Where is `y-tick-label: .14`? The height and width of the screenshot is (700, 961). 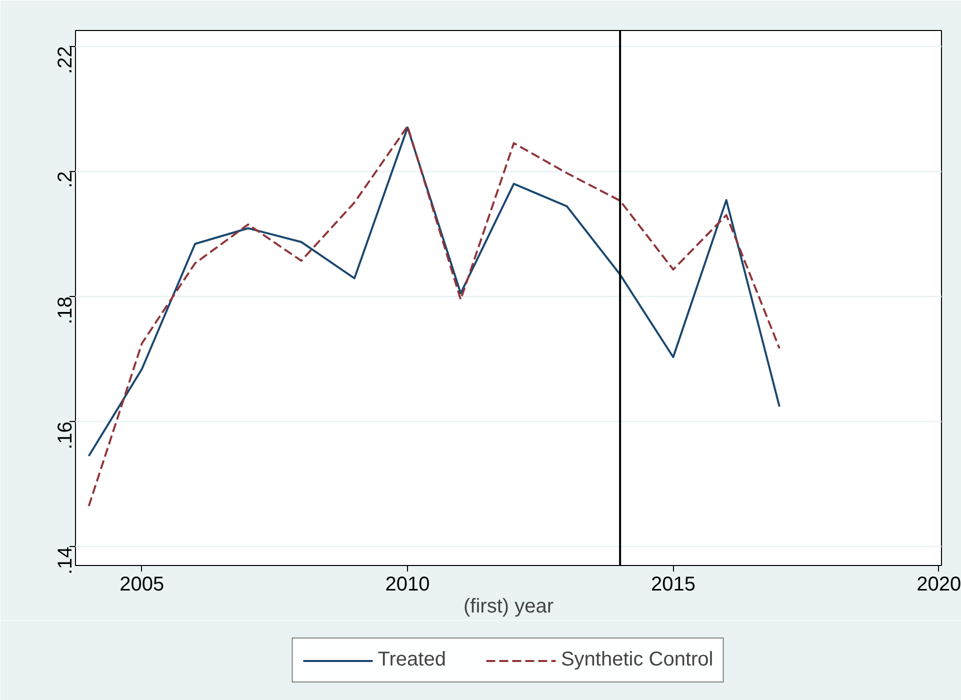 y-tick-label: .14 is located at coordinates (65, 560).